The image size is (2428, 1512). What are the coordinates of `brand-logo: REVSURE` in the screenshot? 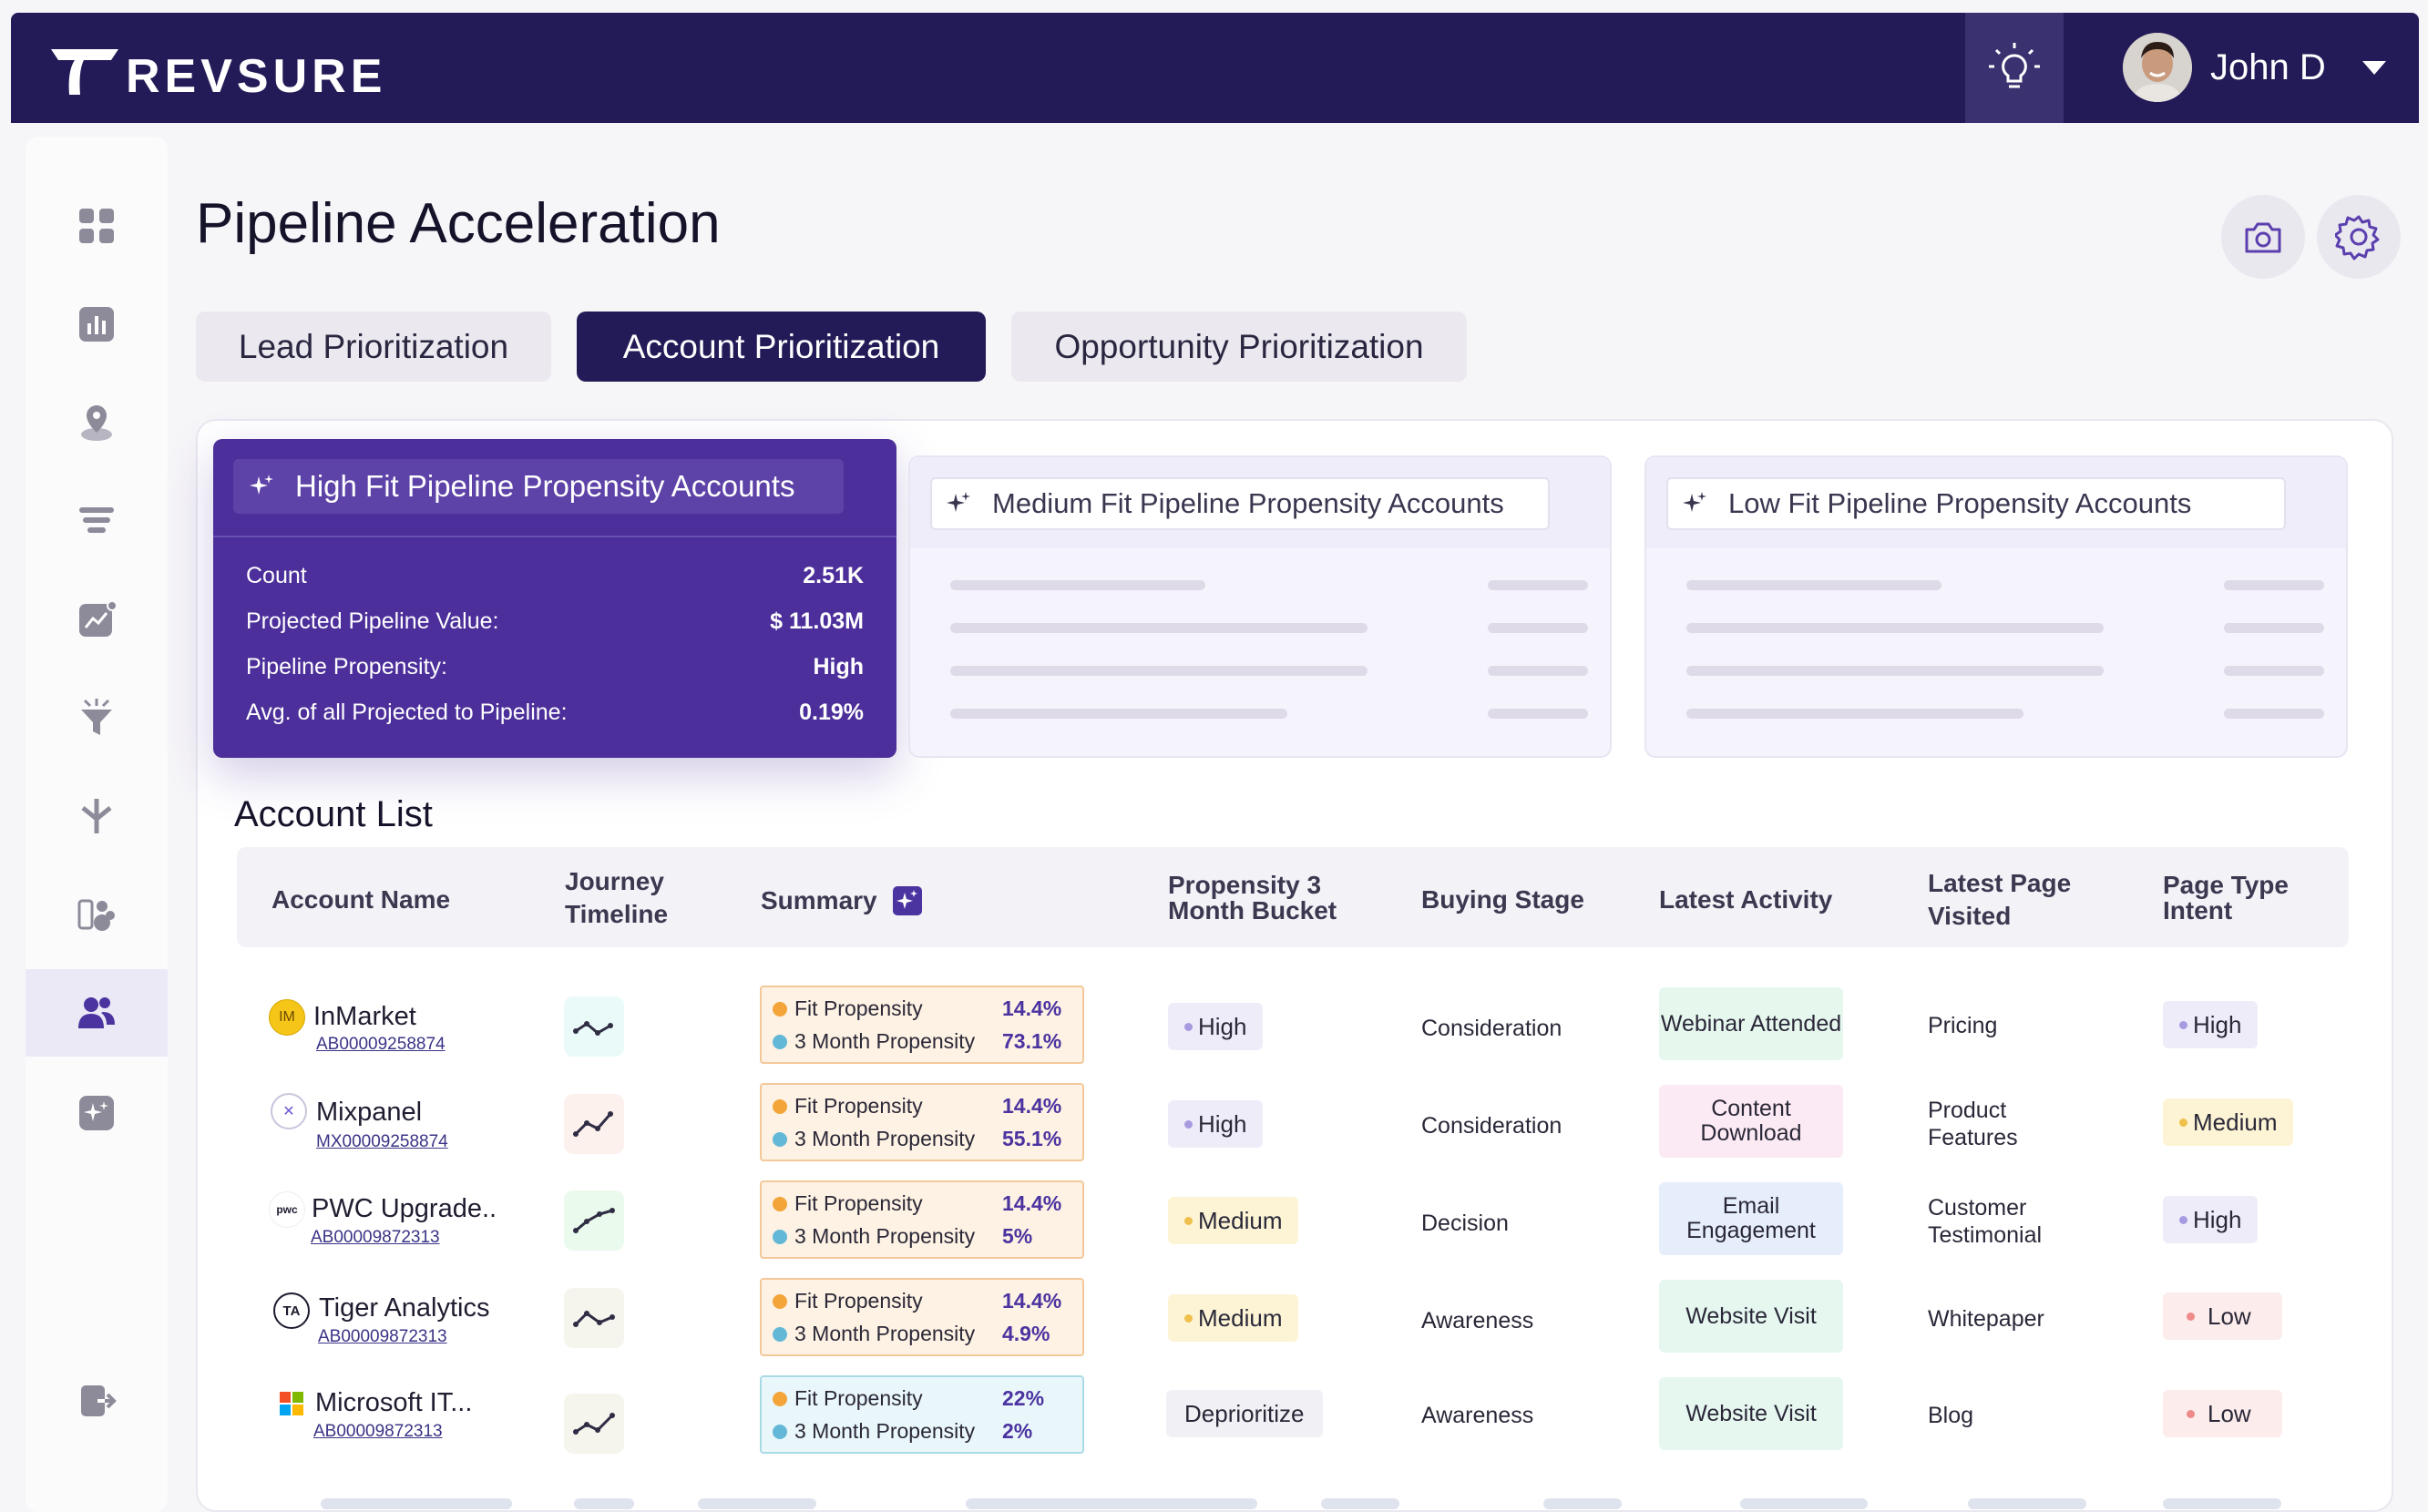 It's located at (217, 71).